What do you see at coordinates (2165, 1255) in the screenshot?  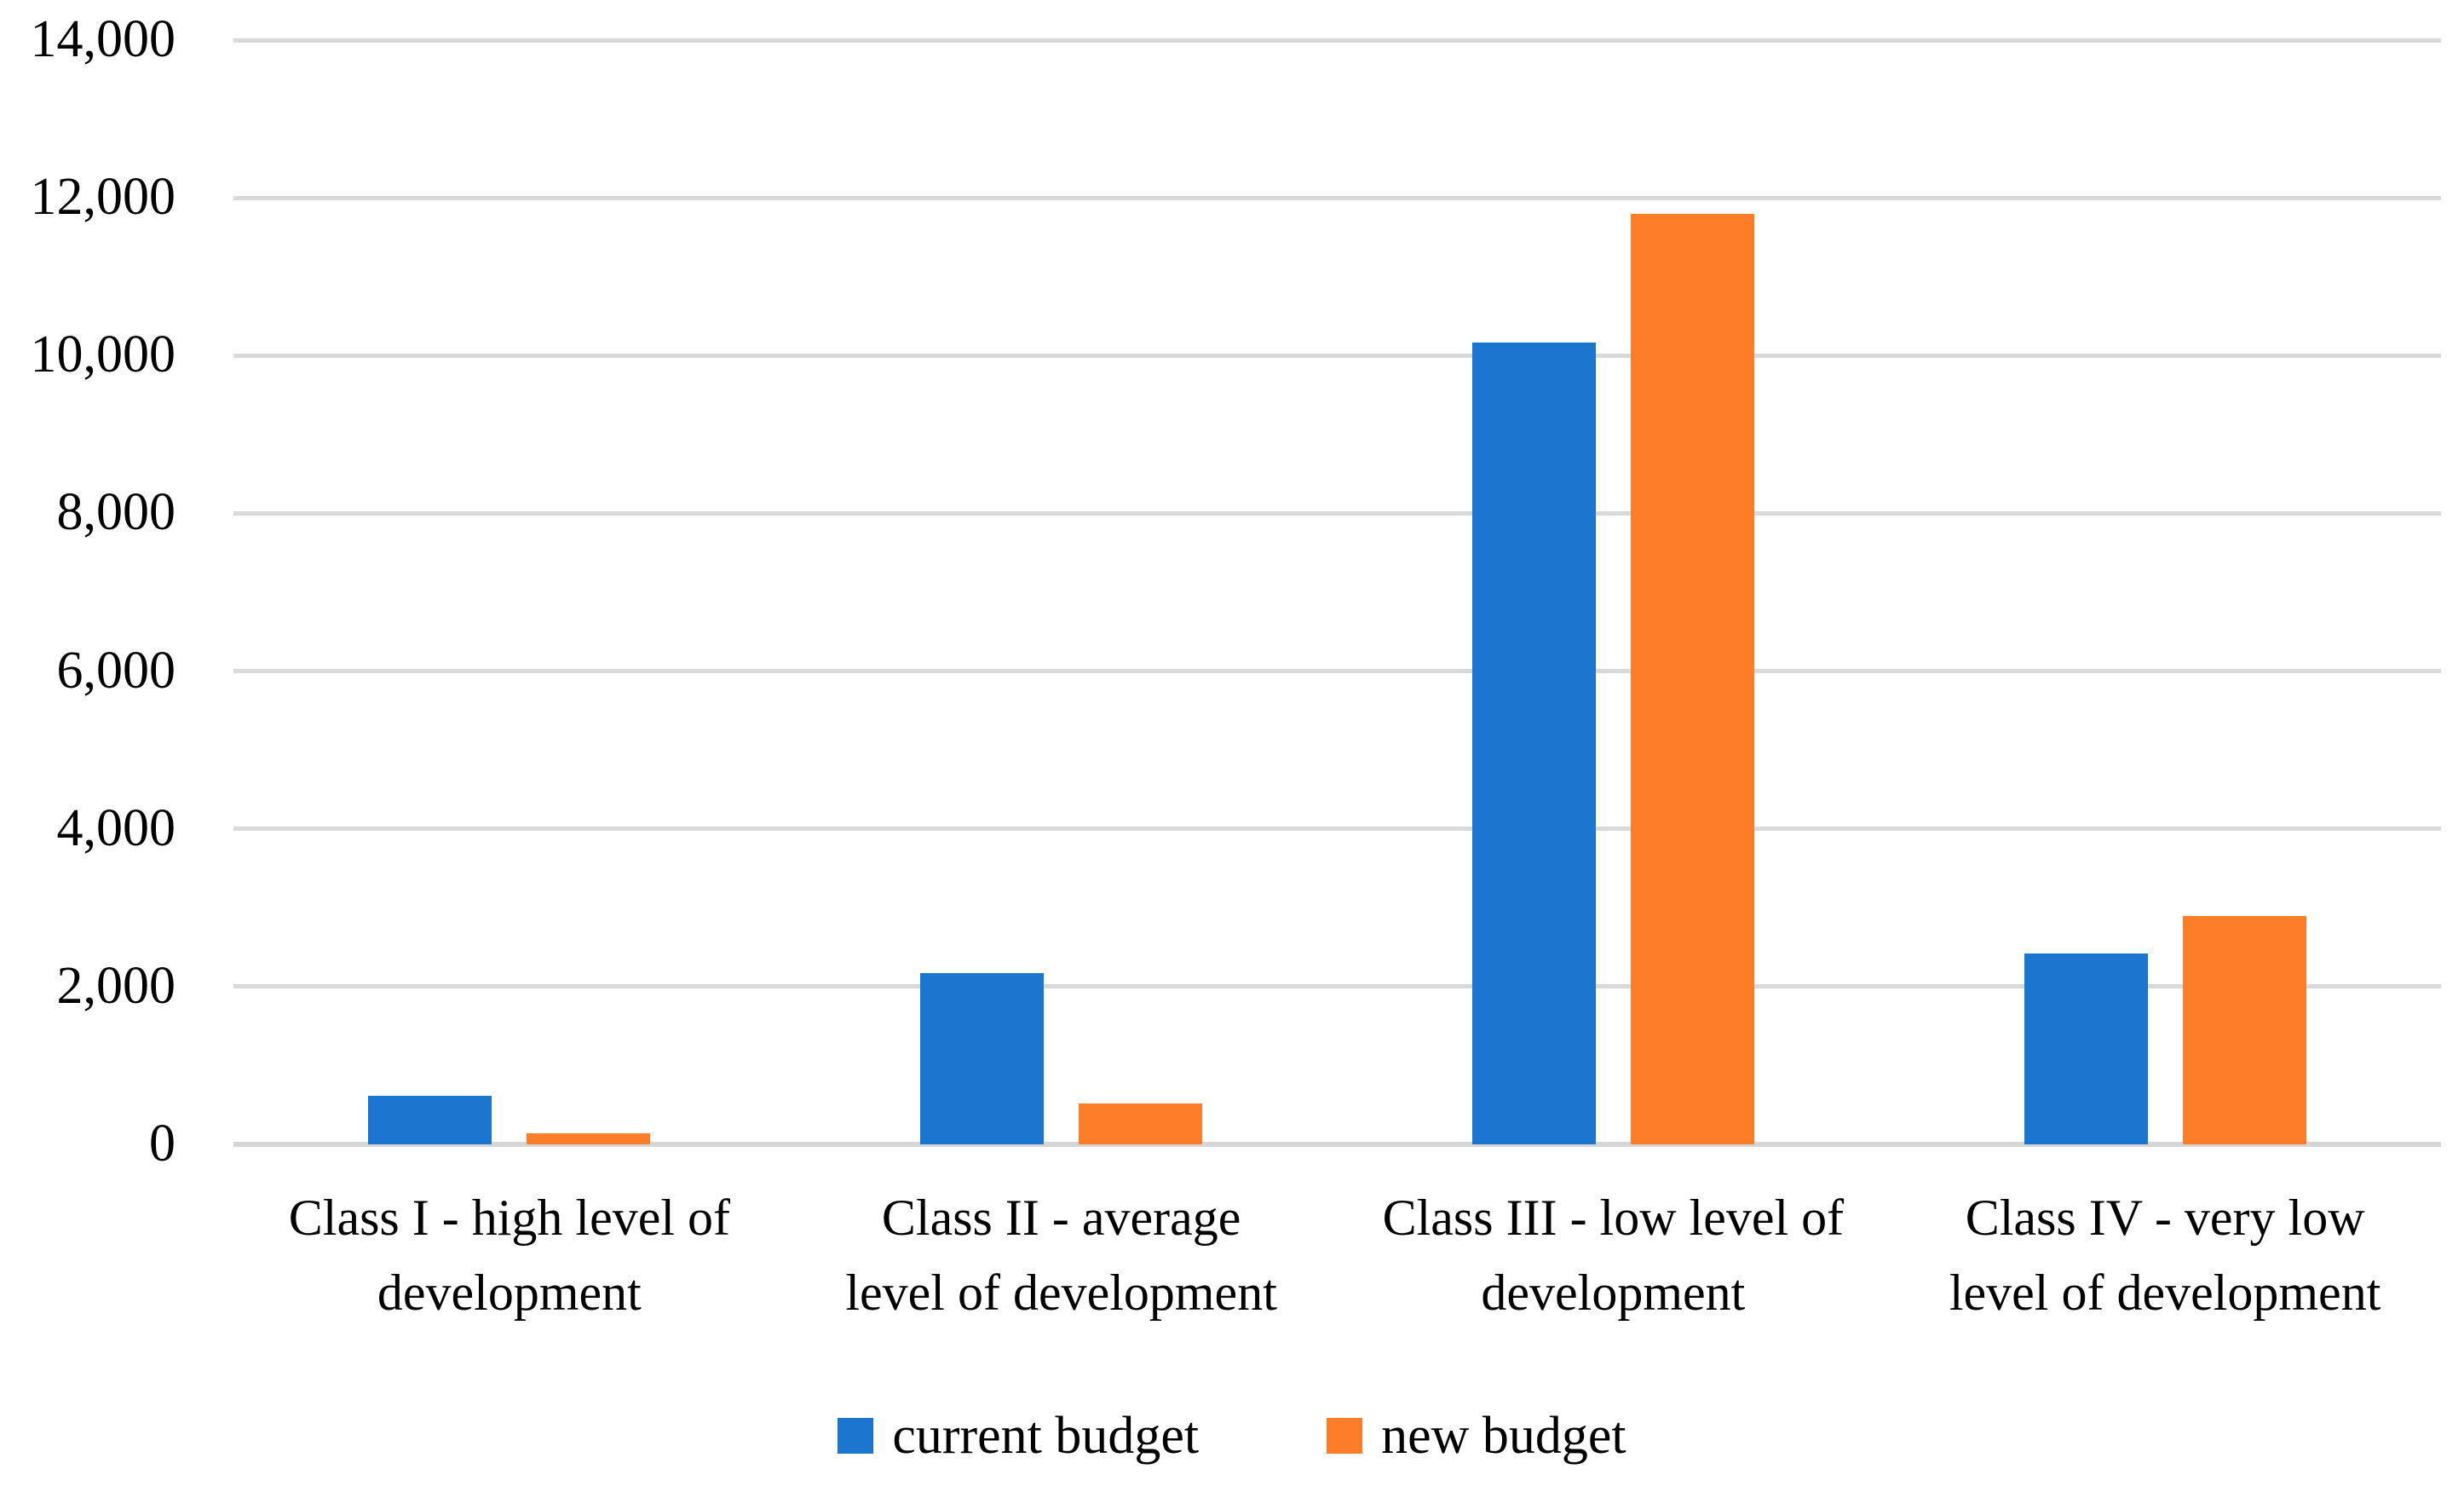 I see `x-category-label-class-iv-very-low: Class IV - very low level of development` at bounding box center [2165, 1255].